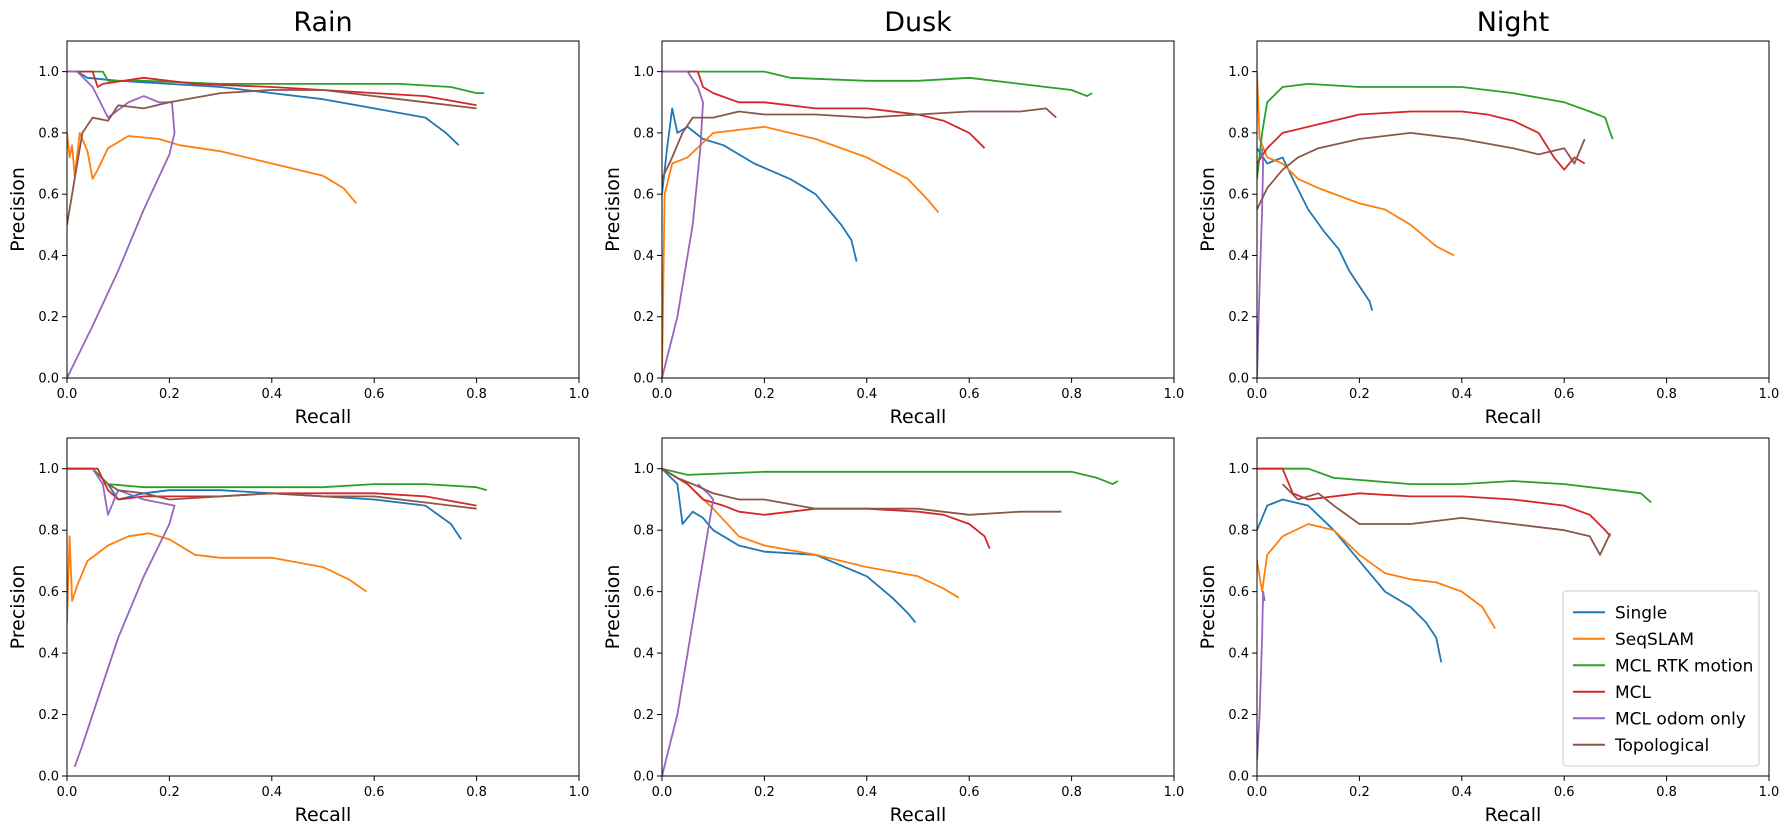  I want to click on series-line-mcl, so click(1434, 502).